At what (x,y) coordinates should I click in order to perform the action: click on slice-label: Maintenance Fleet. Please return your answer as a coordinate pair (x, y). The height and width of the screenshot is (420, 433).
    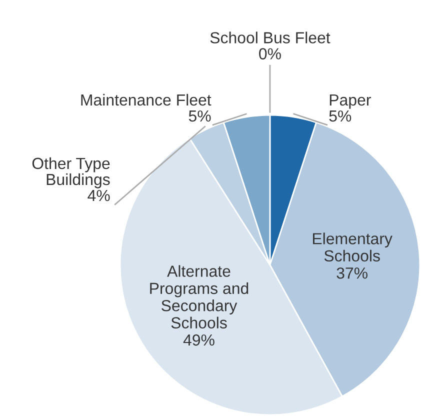
    Looking at the image, I should click on (146, 100).